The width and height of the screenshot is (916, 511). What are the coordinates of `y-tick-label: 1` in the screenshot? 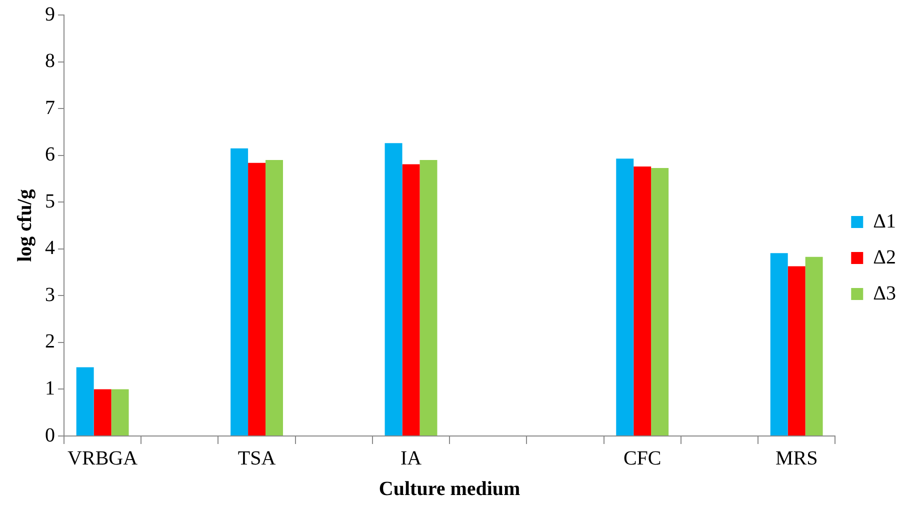 It's located at (50, 388).